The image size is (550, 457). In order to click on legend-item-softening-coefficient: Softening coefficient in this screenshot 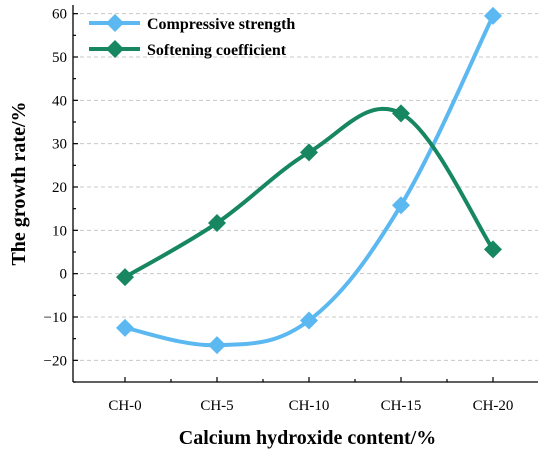, I will do `click(188, 49)`.